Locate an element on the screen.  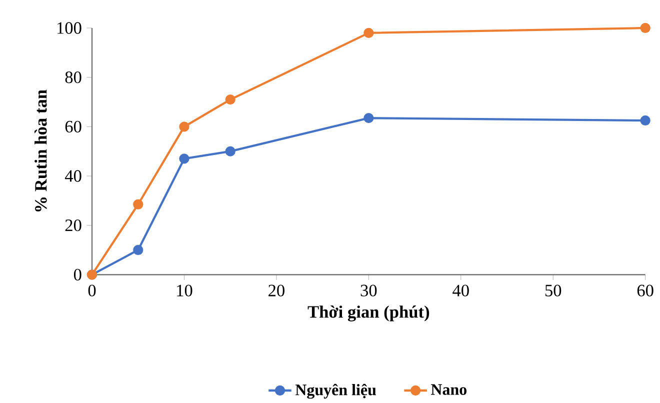
y-tick-label: 20 is located at coordinates (73, 226).